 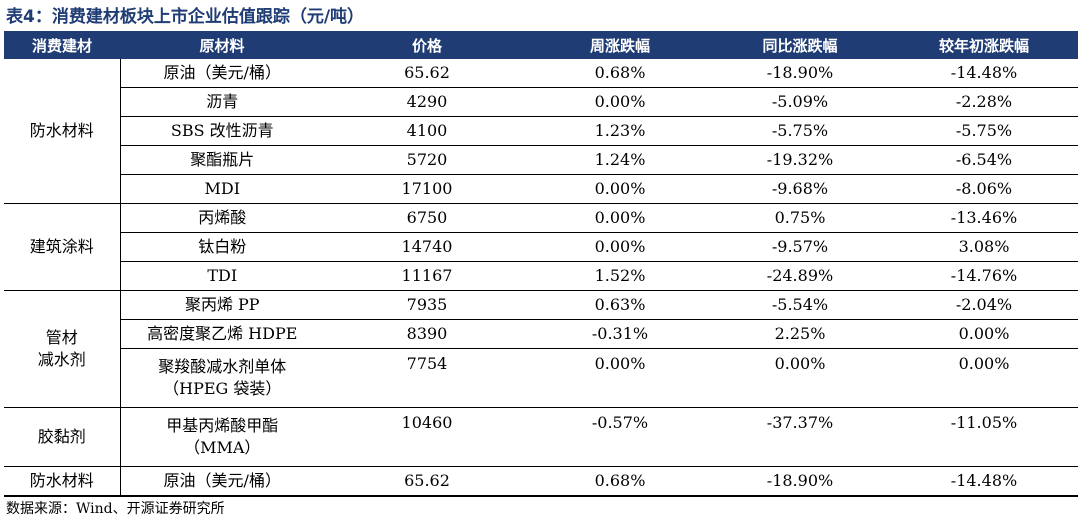 What do you see at coordinates (62, 437) in the screenshot?
I see `category-cell: 胶黏剂` at bounding box center [62, 437].